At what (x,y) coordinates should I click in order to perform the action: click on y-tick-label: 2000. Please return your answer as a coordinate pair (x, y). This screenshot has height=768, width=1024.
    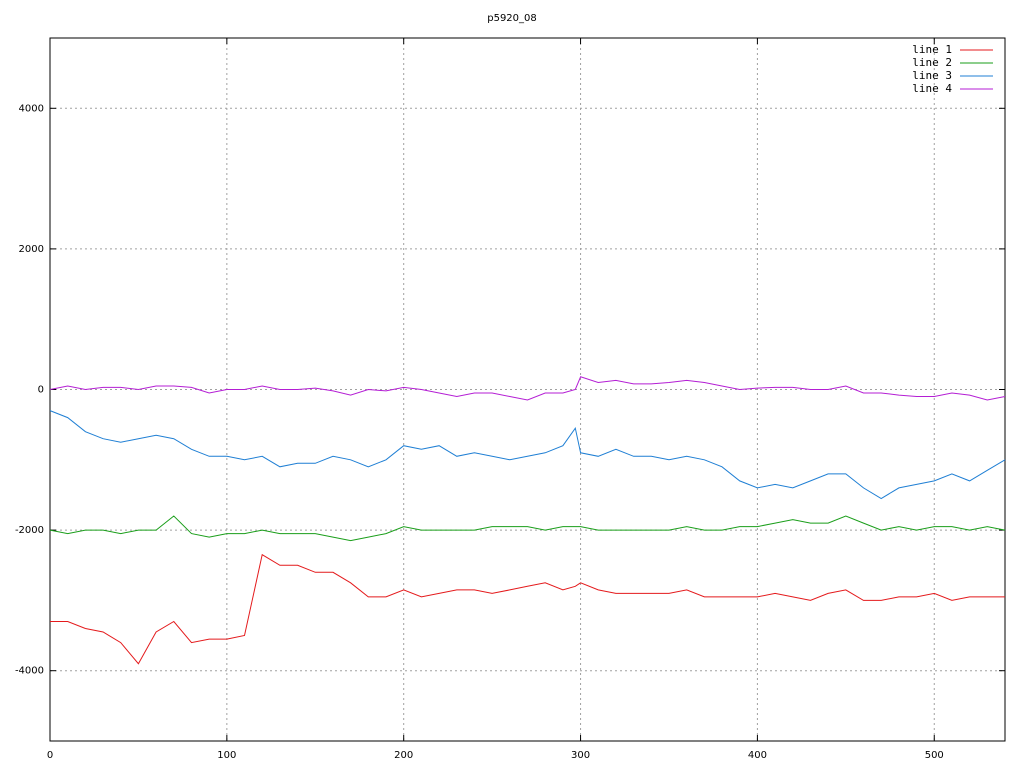
    Looking at the image, I should click on (31, 249).